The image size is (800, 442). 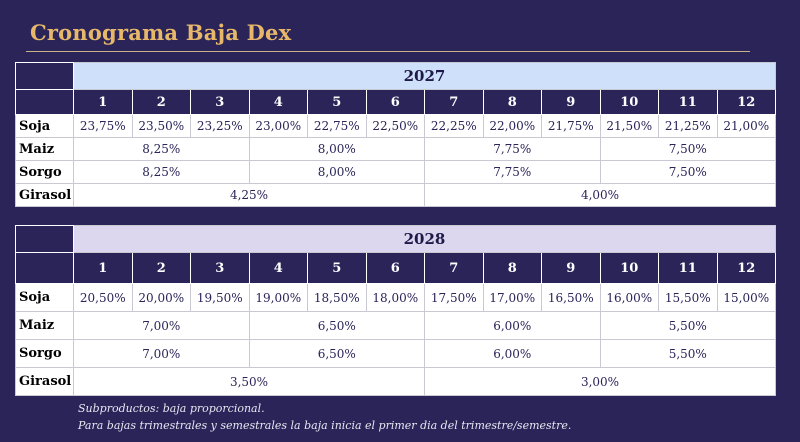 I want to click on rate-cell: 19,50%, so click(x=220, y=297).